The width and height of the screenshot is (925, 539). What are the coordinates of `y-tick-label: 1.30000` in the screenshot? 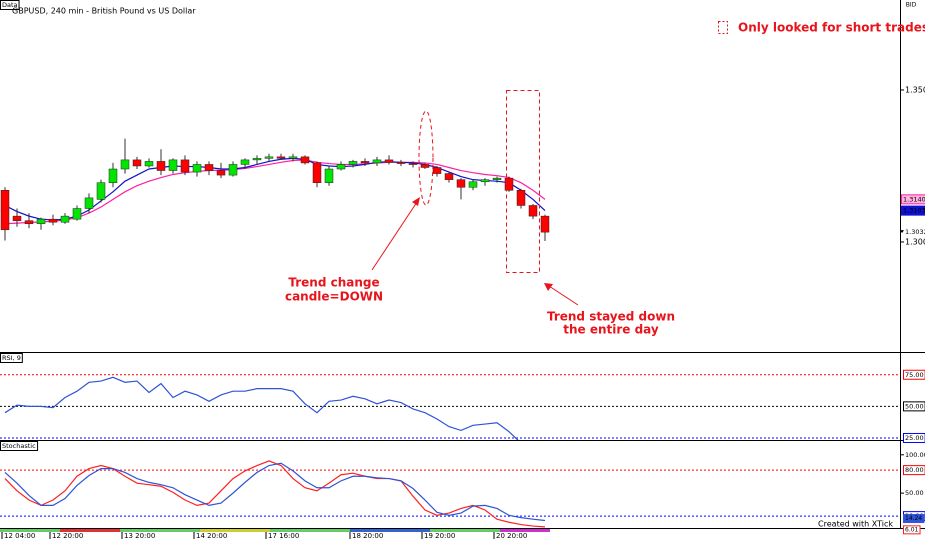 It's located at (915, 241).